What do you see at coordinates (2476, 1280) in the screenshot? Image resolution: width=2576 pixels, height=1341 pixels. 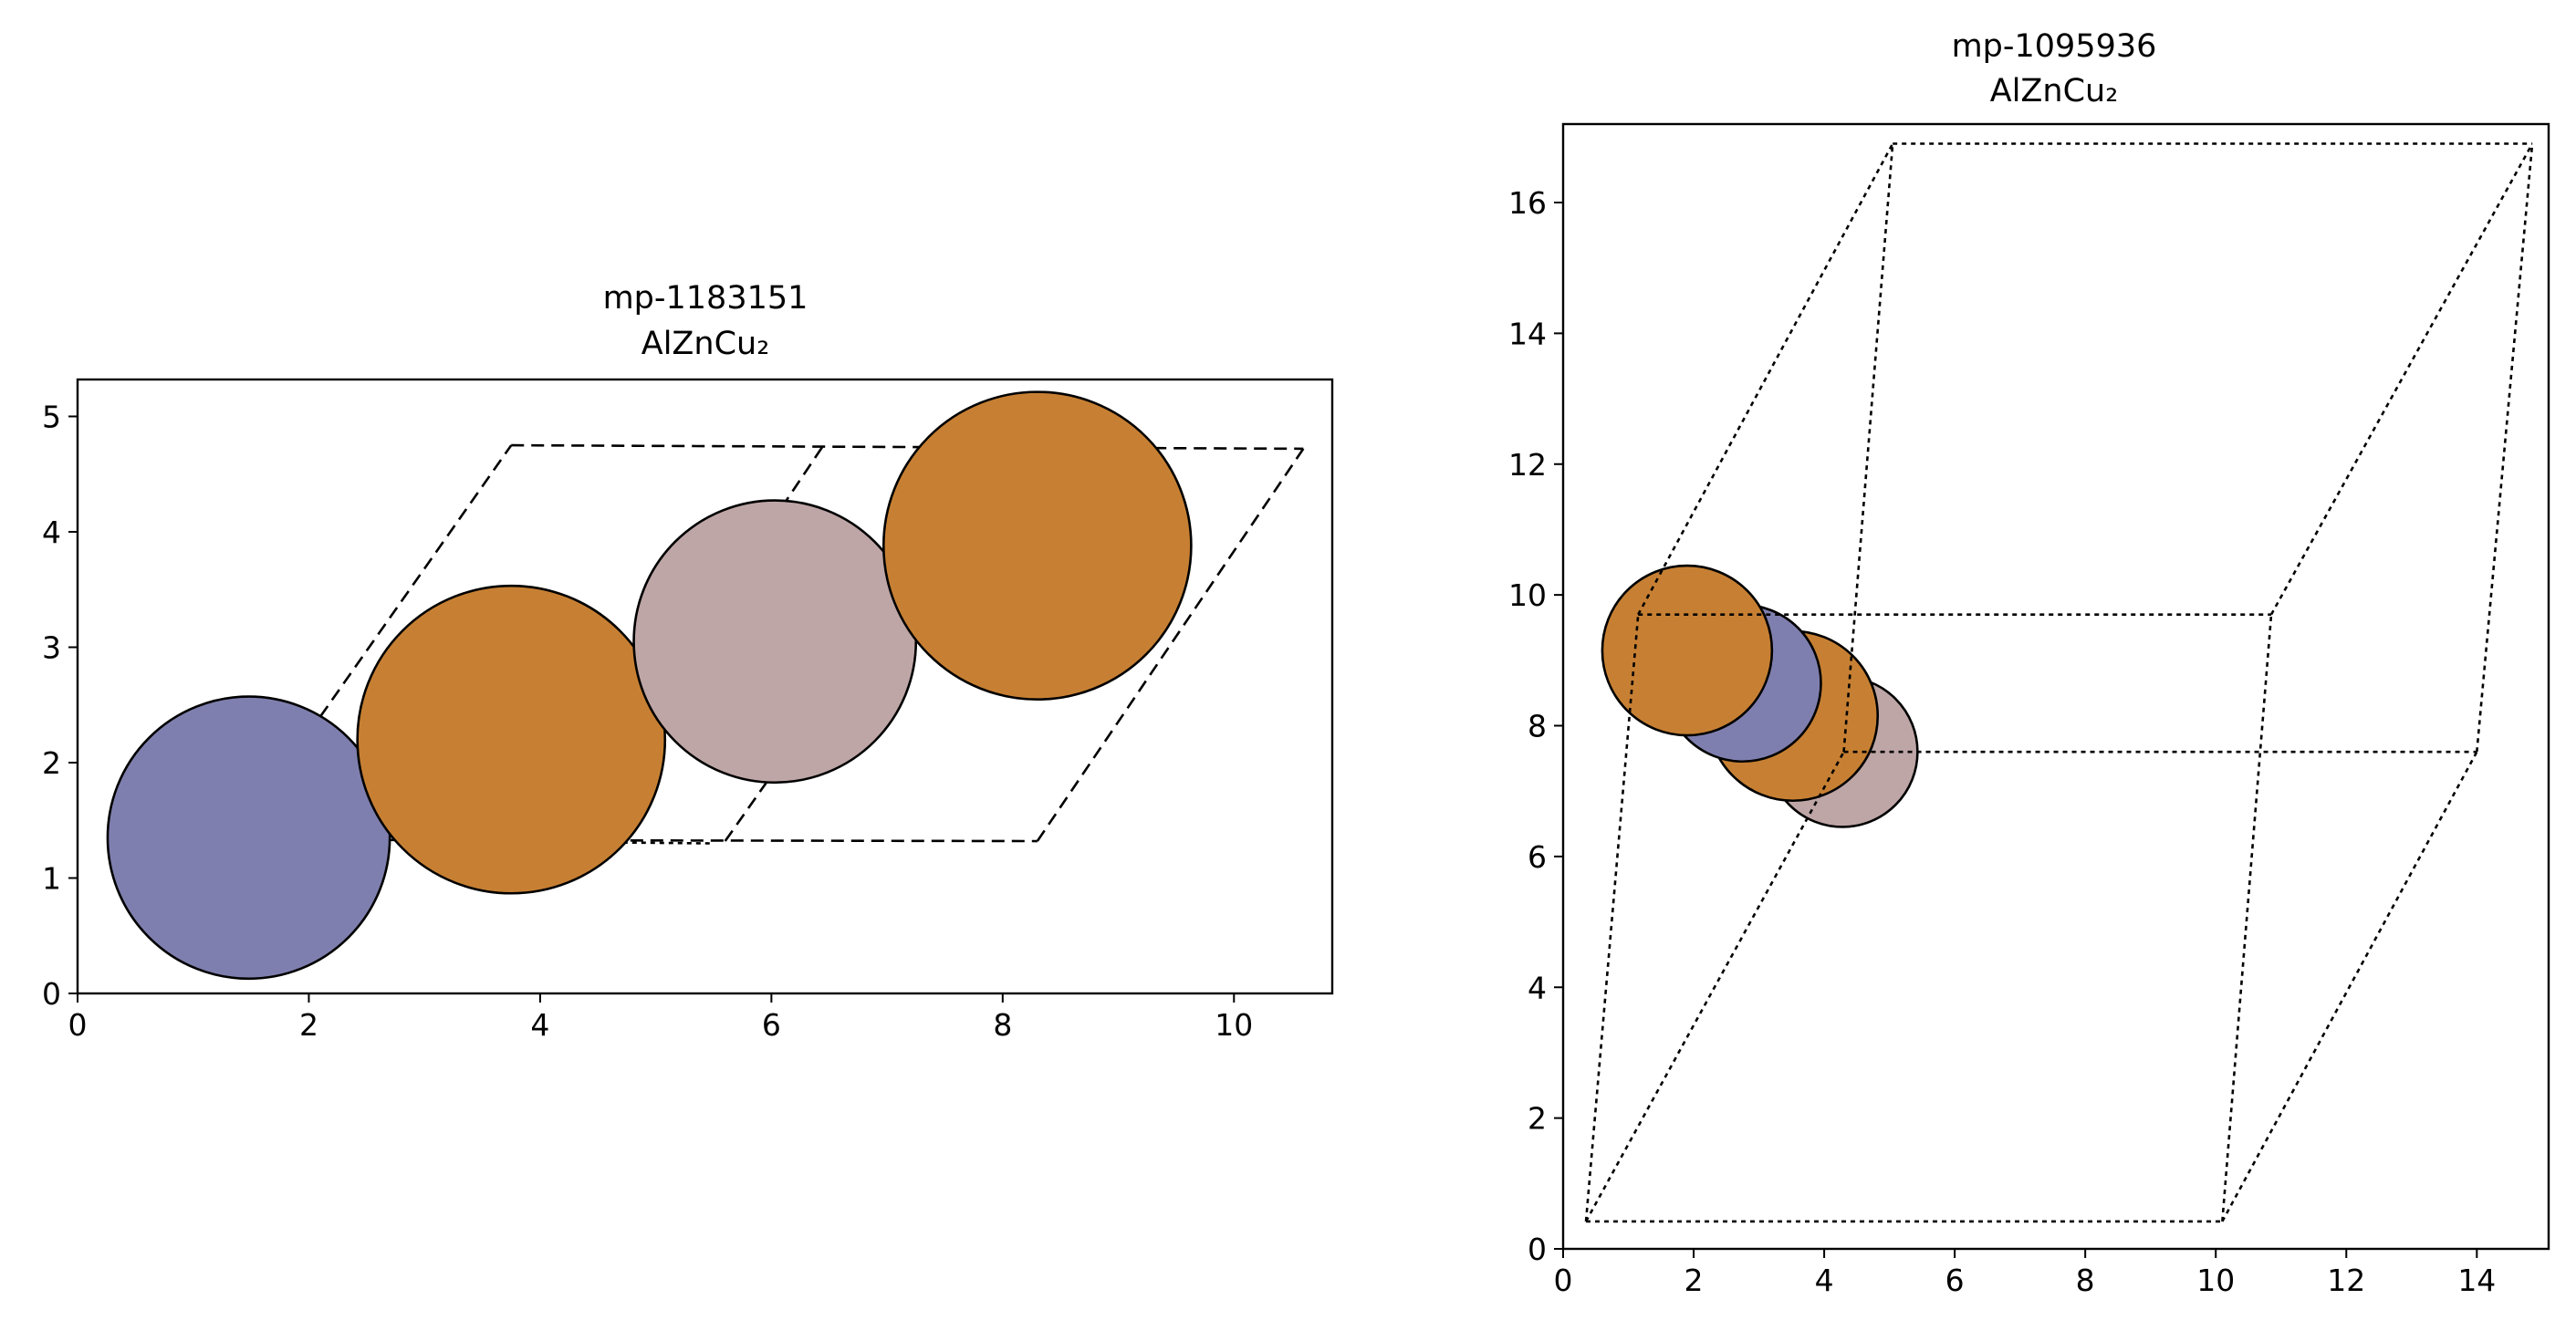 I see `x-tick-label: 14` at bounding box center [2476, 1280].